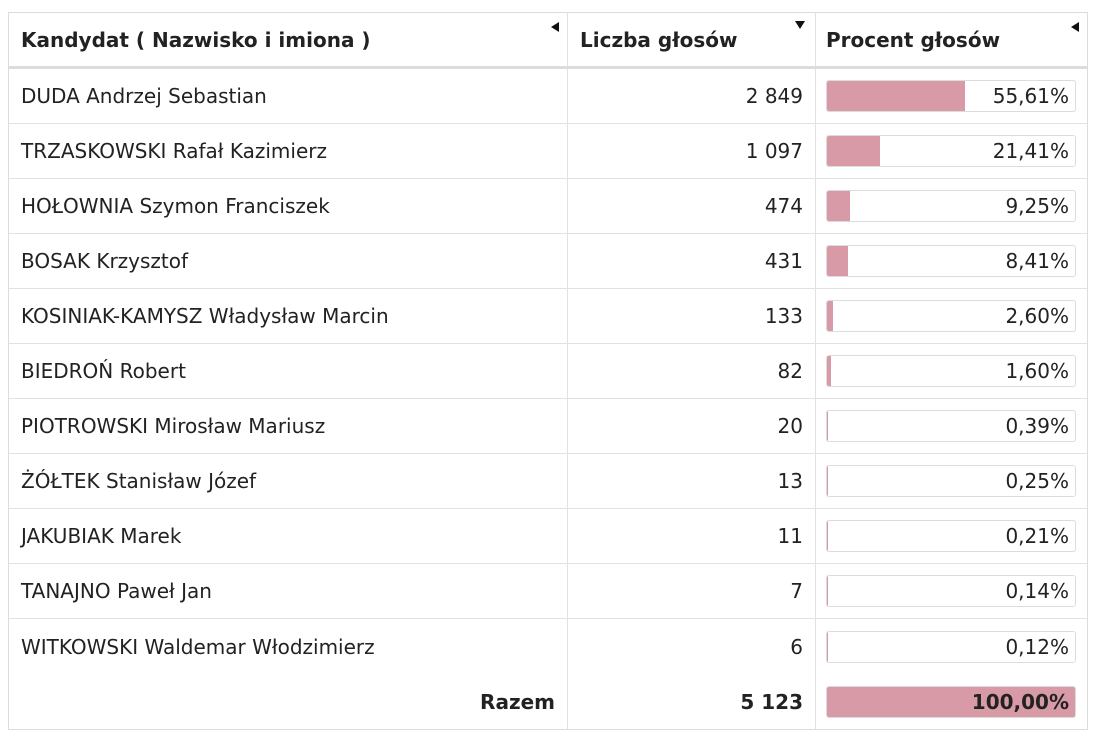  I want to click on header-percent-label: Procent głosów, so click(913, 39).